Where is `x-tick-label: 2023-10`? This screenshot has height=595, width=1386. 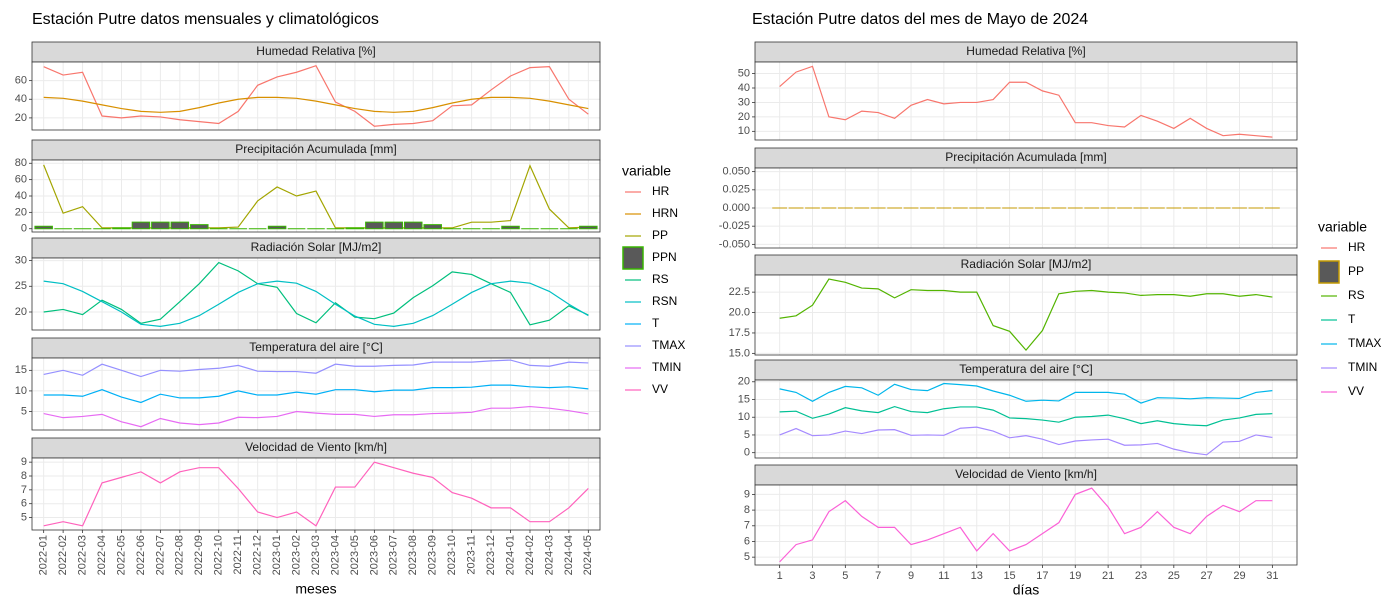 x-tick-label: 2023-10 is located at coordinates (452, 555).